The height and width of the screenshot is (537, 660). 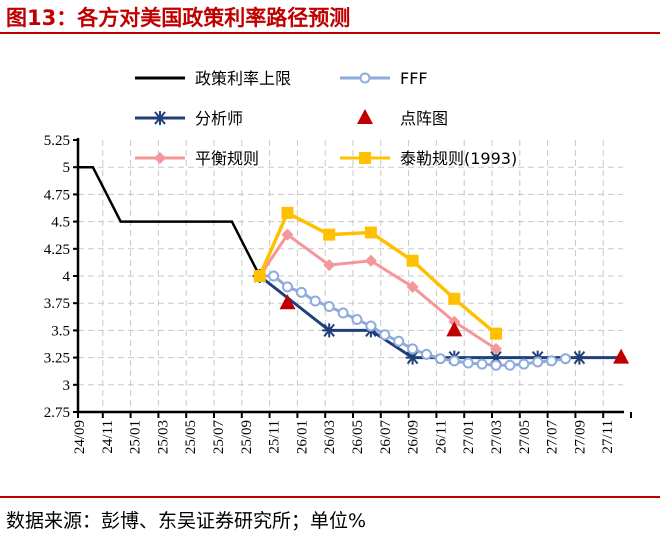 What do you see at coordinates (60, 223) in the screenshot?
I see `y-tick-label: 4.5` at bounding box center [60, 223].